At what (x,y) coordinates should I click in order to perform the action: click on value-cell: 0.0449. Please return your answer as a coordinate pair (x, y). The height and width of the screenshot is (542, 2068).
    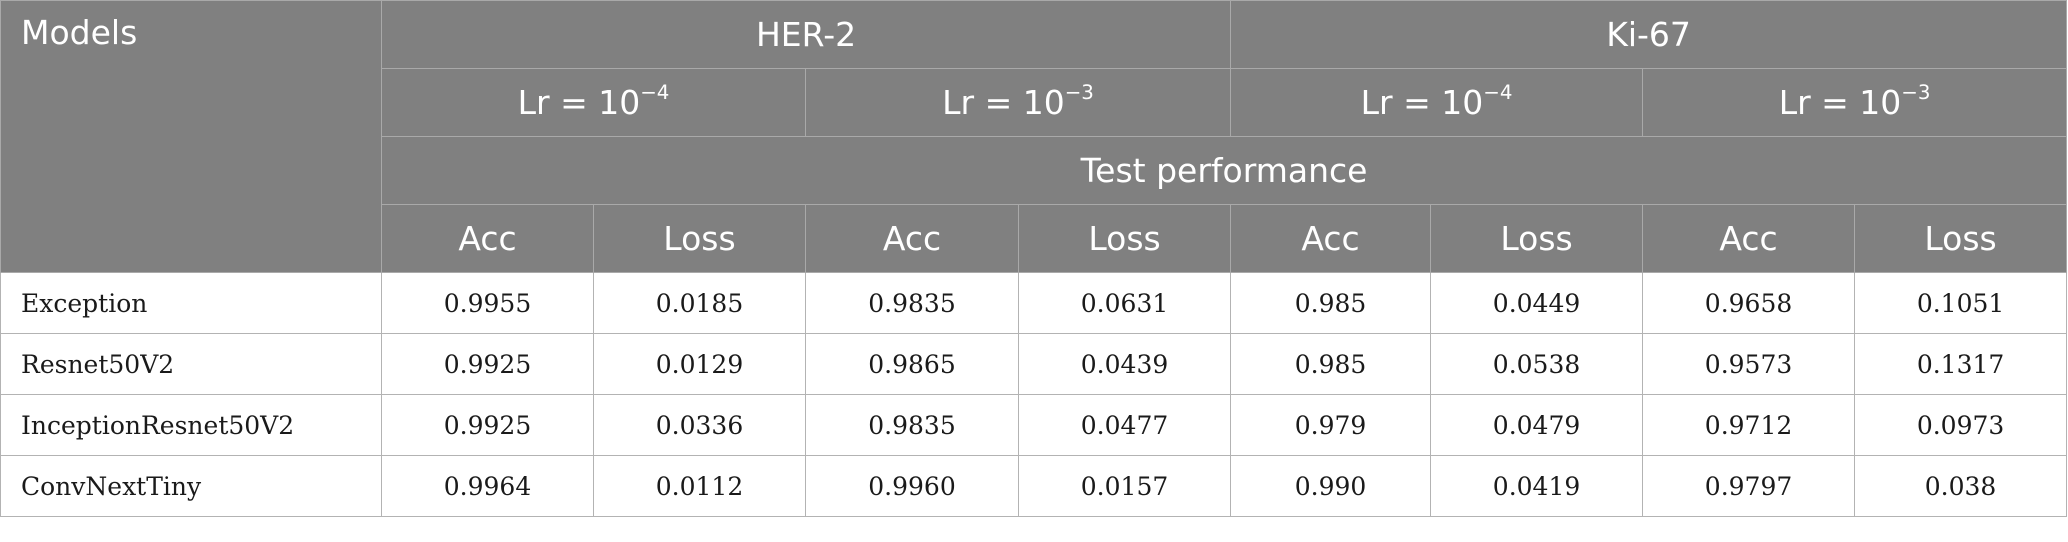
    Looking at the image, I should click on (1537, 303).